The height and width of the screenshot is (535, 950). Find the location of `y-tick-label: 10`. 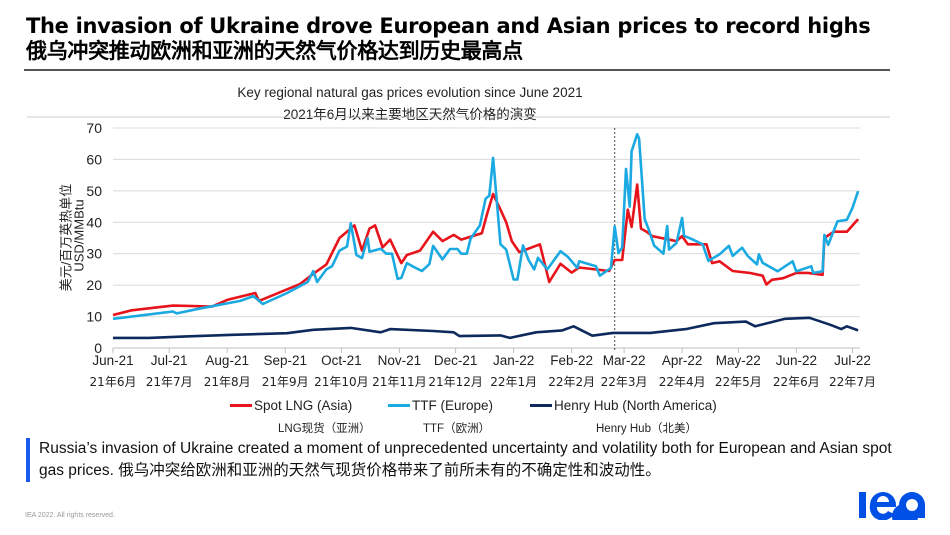

y-tick-label: 10 is located at coordinates (94, 317).